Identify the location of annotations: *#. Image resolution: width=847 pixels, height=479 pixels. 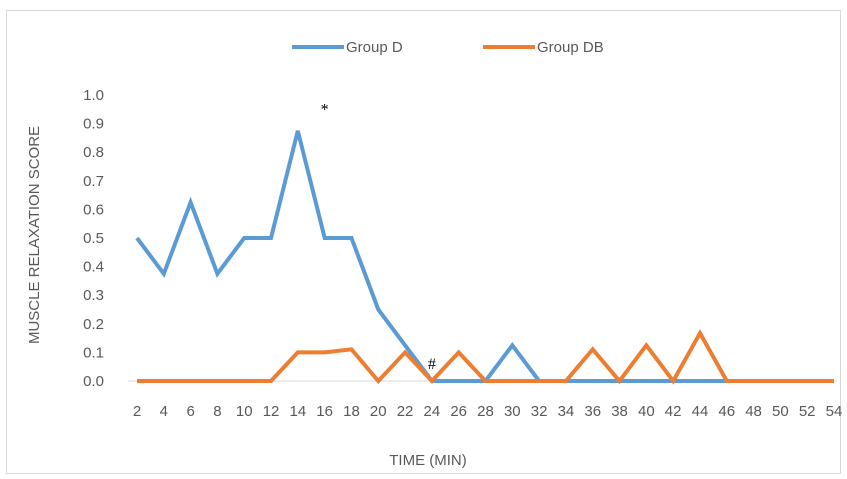
(378, 237).